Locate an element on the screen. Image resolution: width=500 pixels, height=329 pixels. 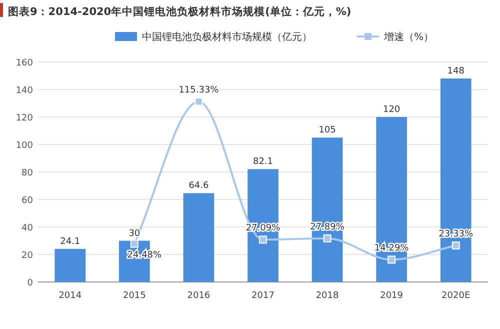
y-tick-label: 60 is located at coordinates (28, 201).